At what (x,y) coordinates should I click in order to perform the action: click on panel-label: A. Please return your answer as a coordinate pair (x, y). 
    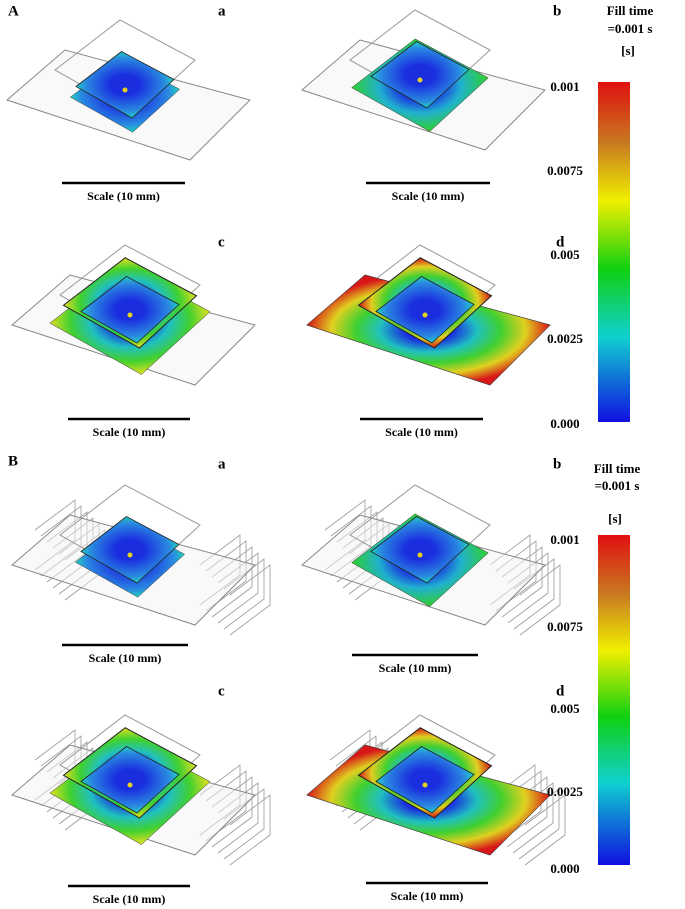
    Looking at the image, I should click on (13, 11).